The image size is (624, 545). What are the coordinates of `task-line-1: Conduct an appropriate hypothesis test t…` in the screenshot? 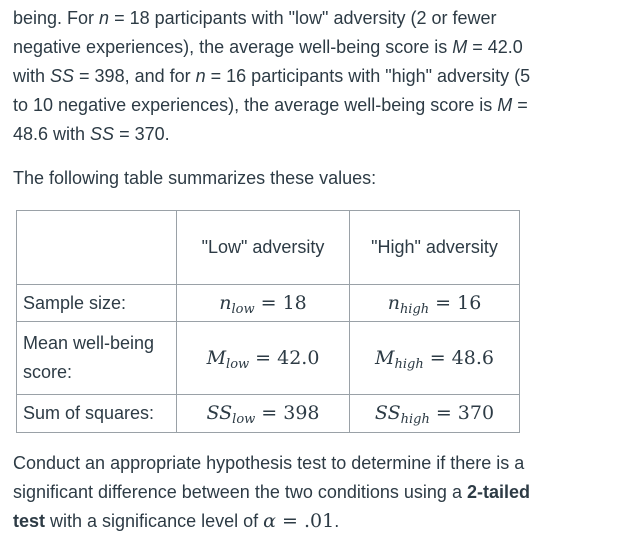 It's located at (269, 463).